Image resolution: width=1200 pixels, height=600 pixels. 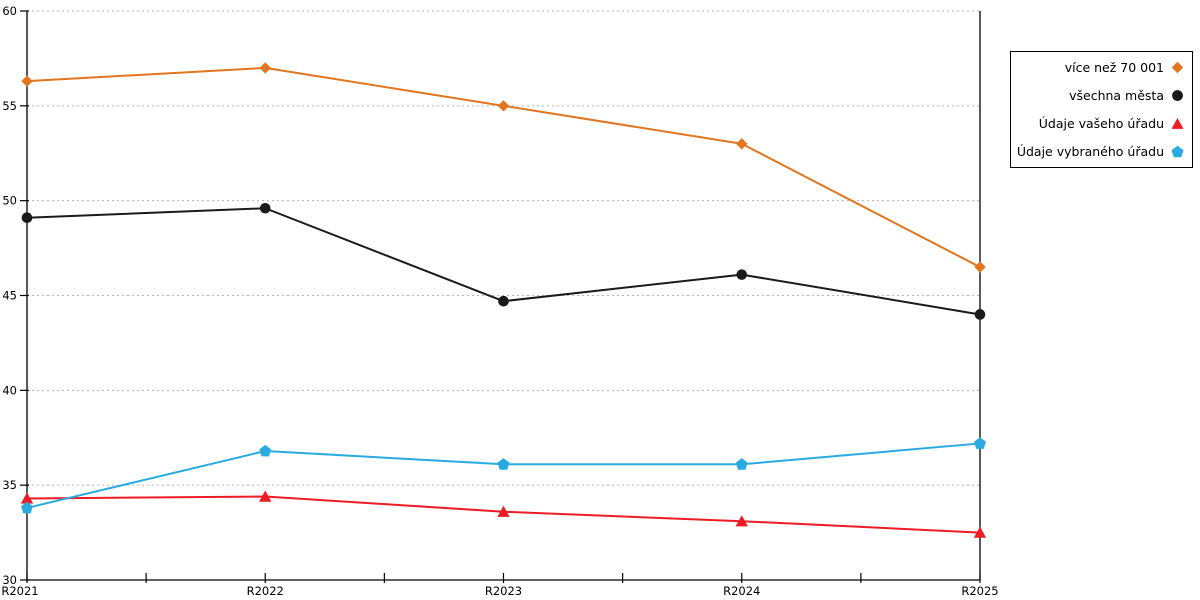 I want to click on legend-item: Údaje vašeho úřadu, so click(x=1101, y=123).